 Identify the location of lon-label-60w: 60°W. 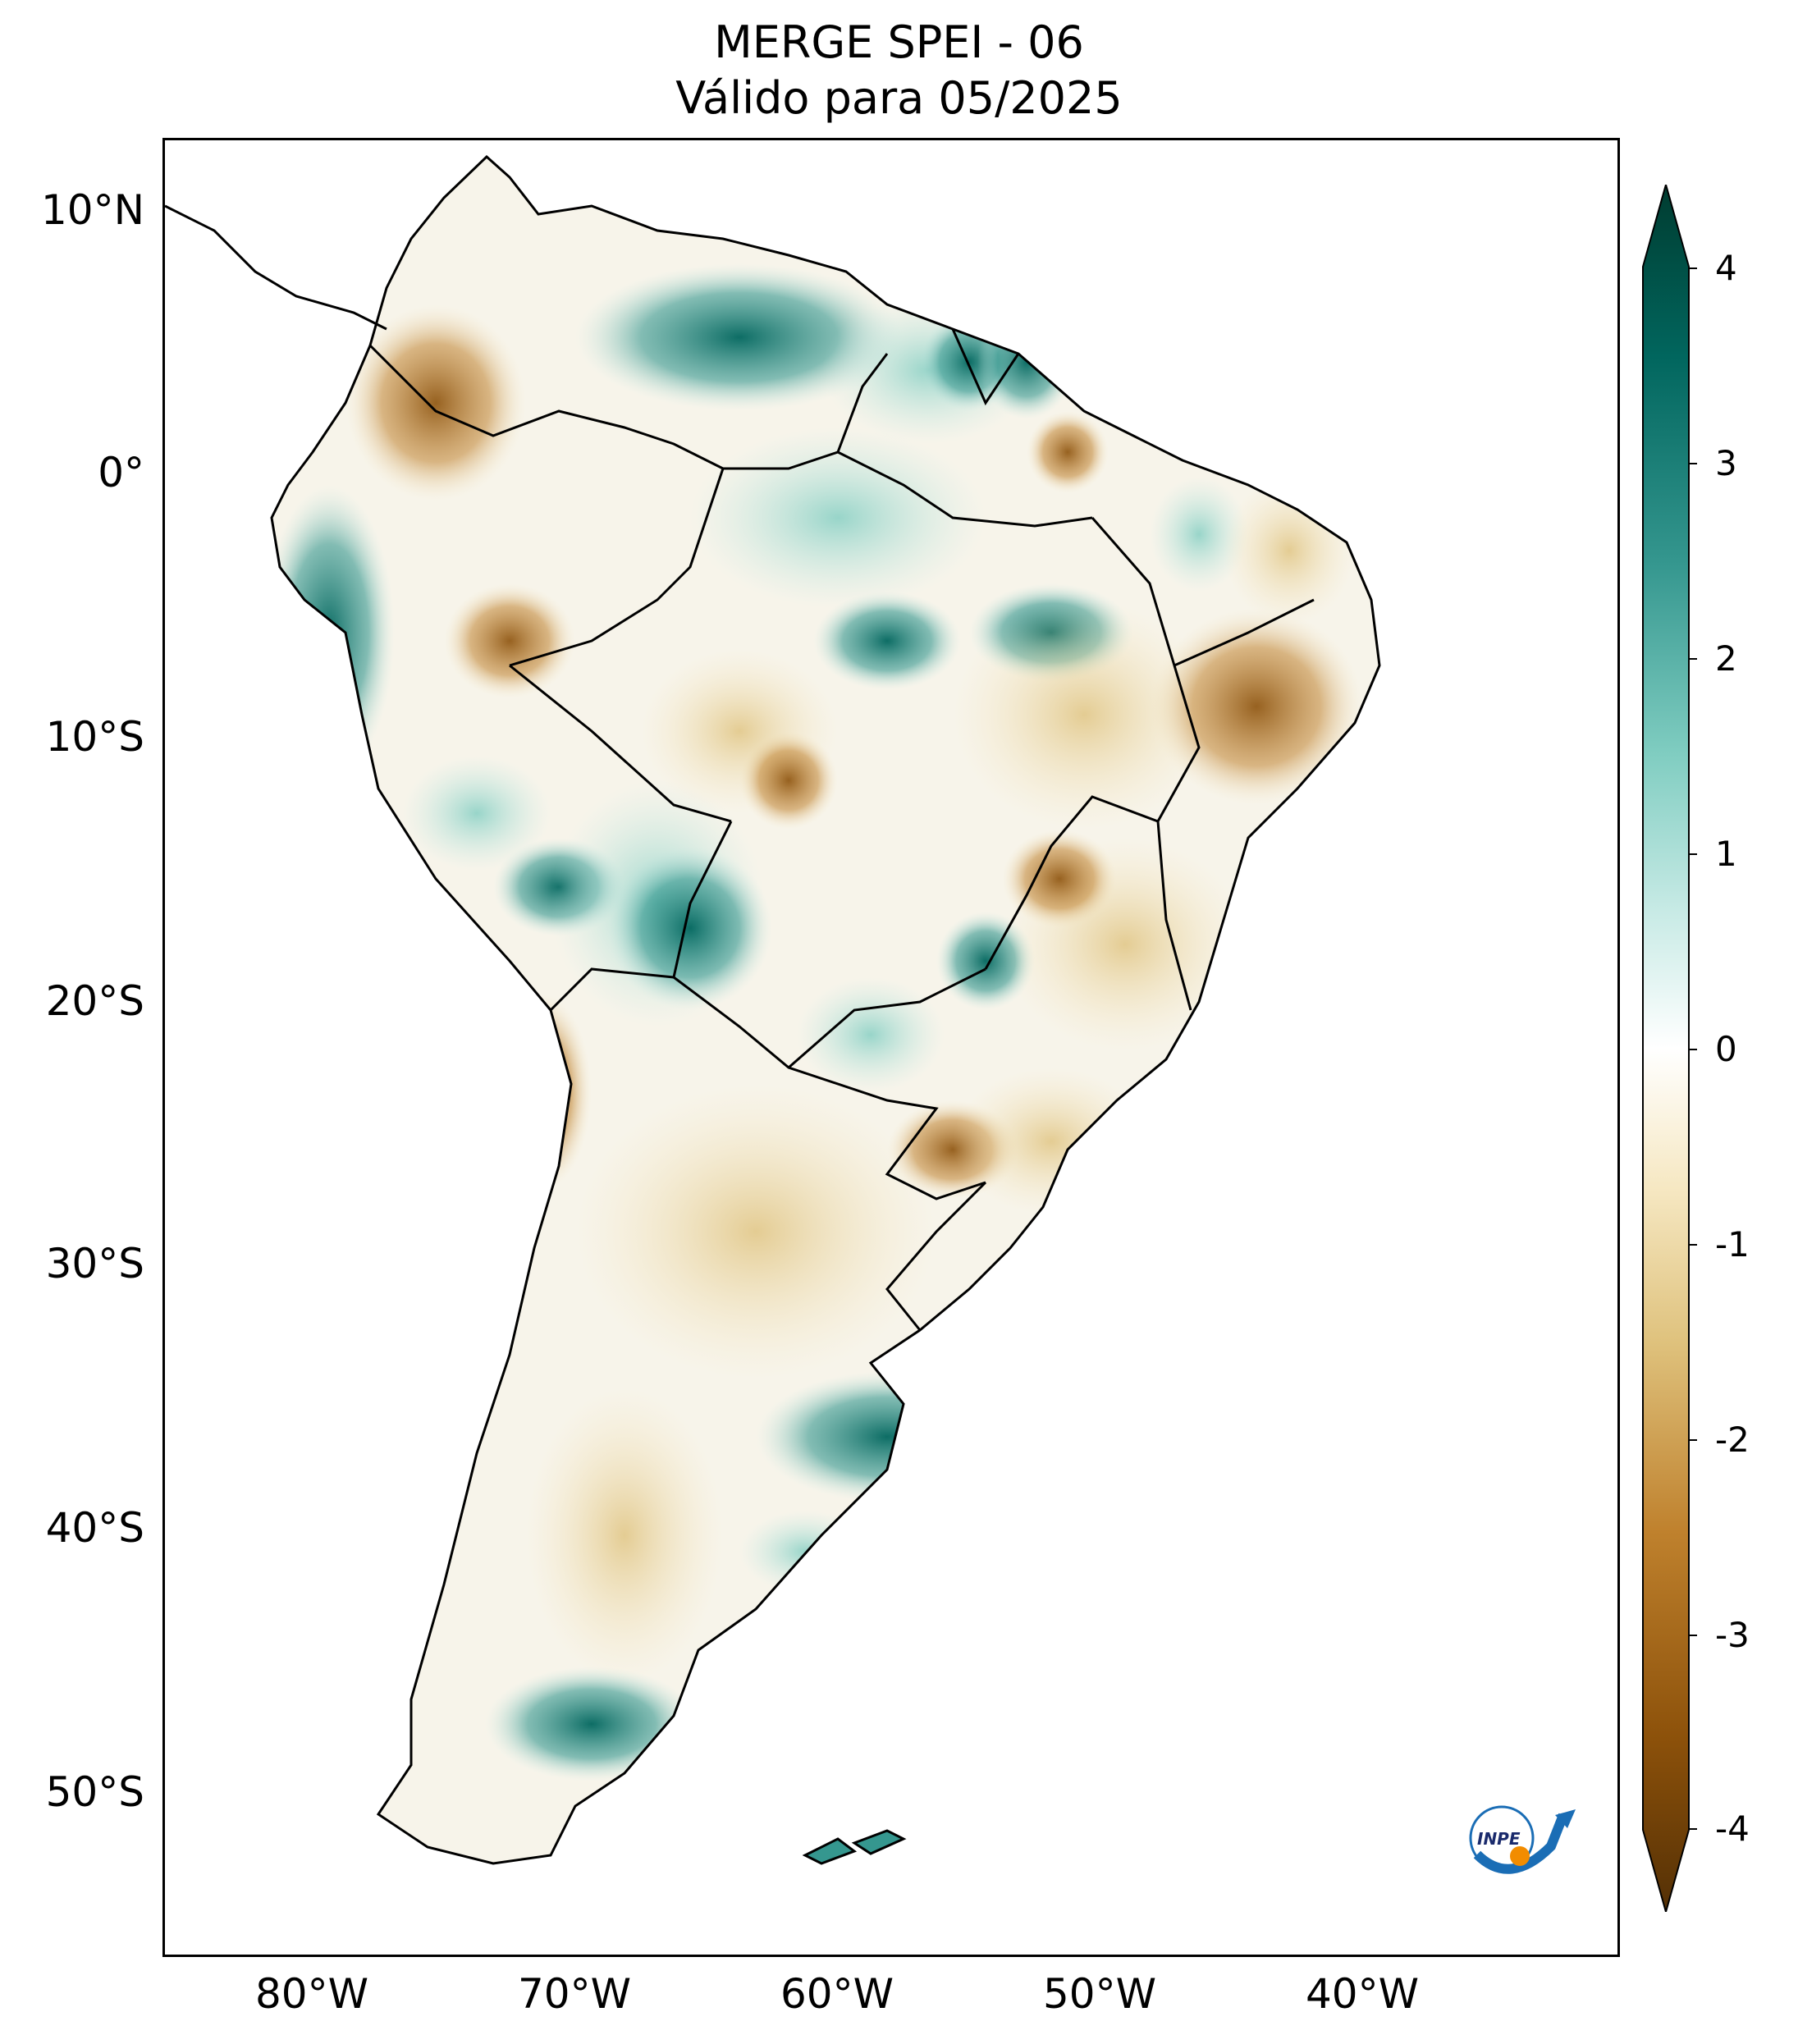
(837, 1994).